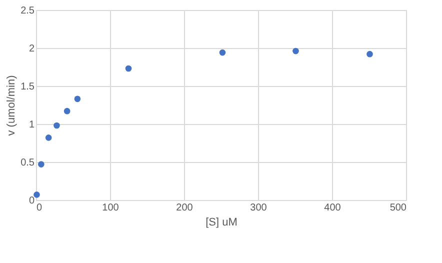 The height and width of the screenshot is (263, 442). I want to click on x-tick-label: 400, so click(333, 208).